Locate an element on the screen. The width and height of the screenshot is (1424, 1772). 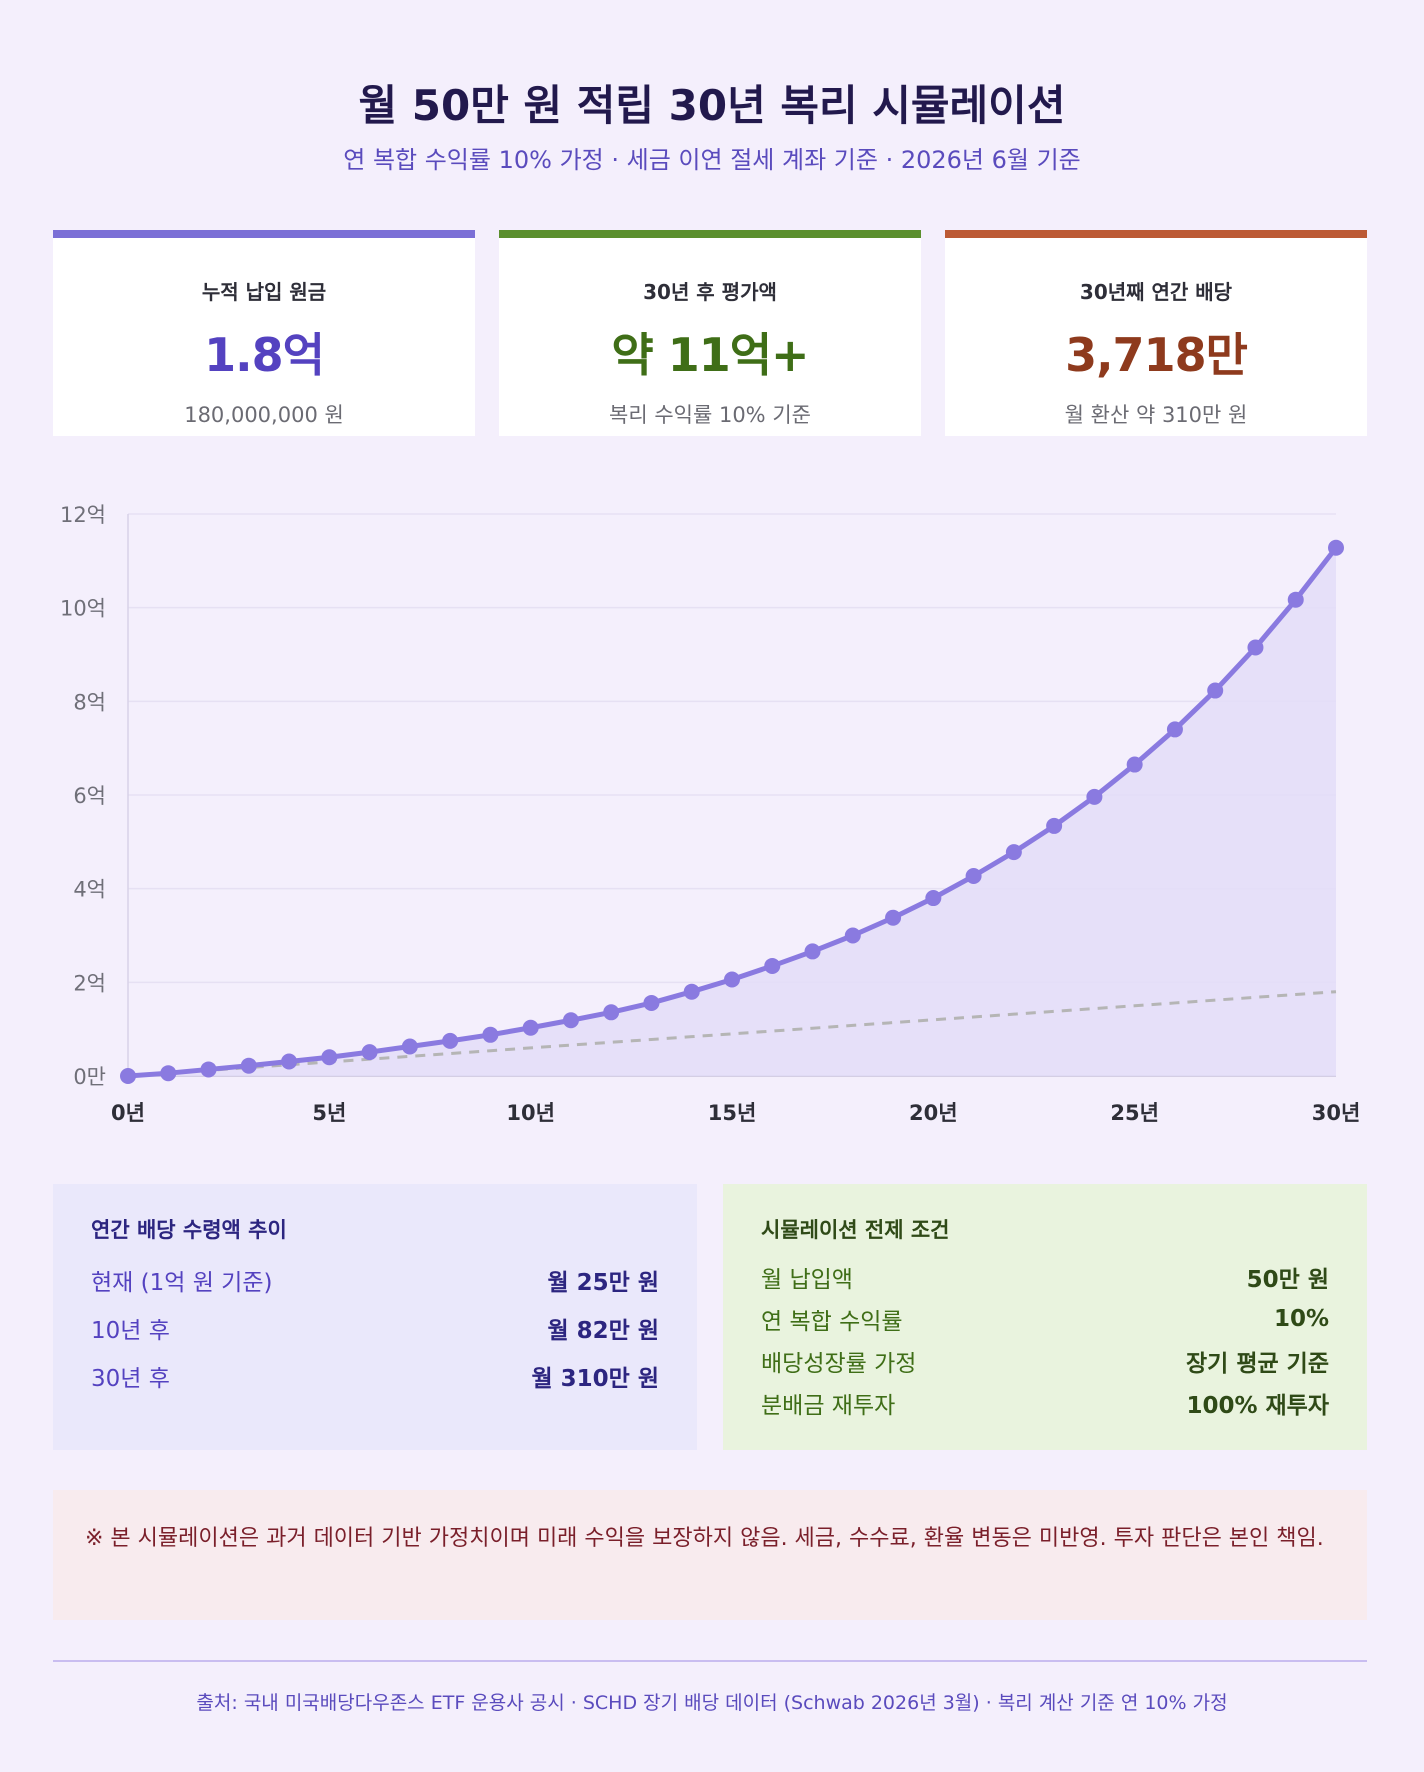
y-tick-label: 2억 is located at coordinates (89, 983).